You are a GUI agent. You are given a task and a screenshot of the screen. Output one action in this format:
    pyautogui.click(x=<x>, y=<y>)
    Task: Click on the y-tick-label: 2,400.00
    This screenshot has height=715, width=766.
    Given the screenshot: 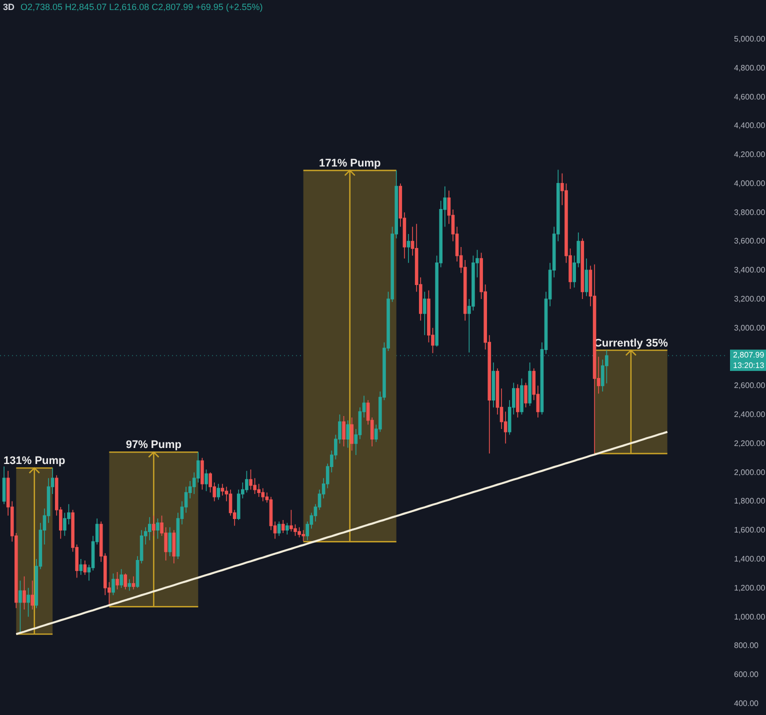 What is the action you would take?
    pyautogui.click(x=750, y=415)
    